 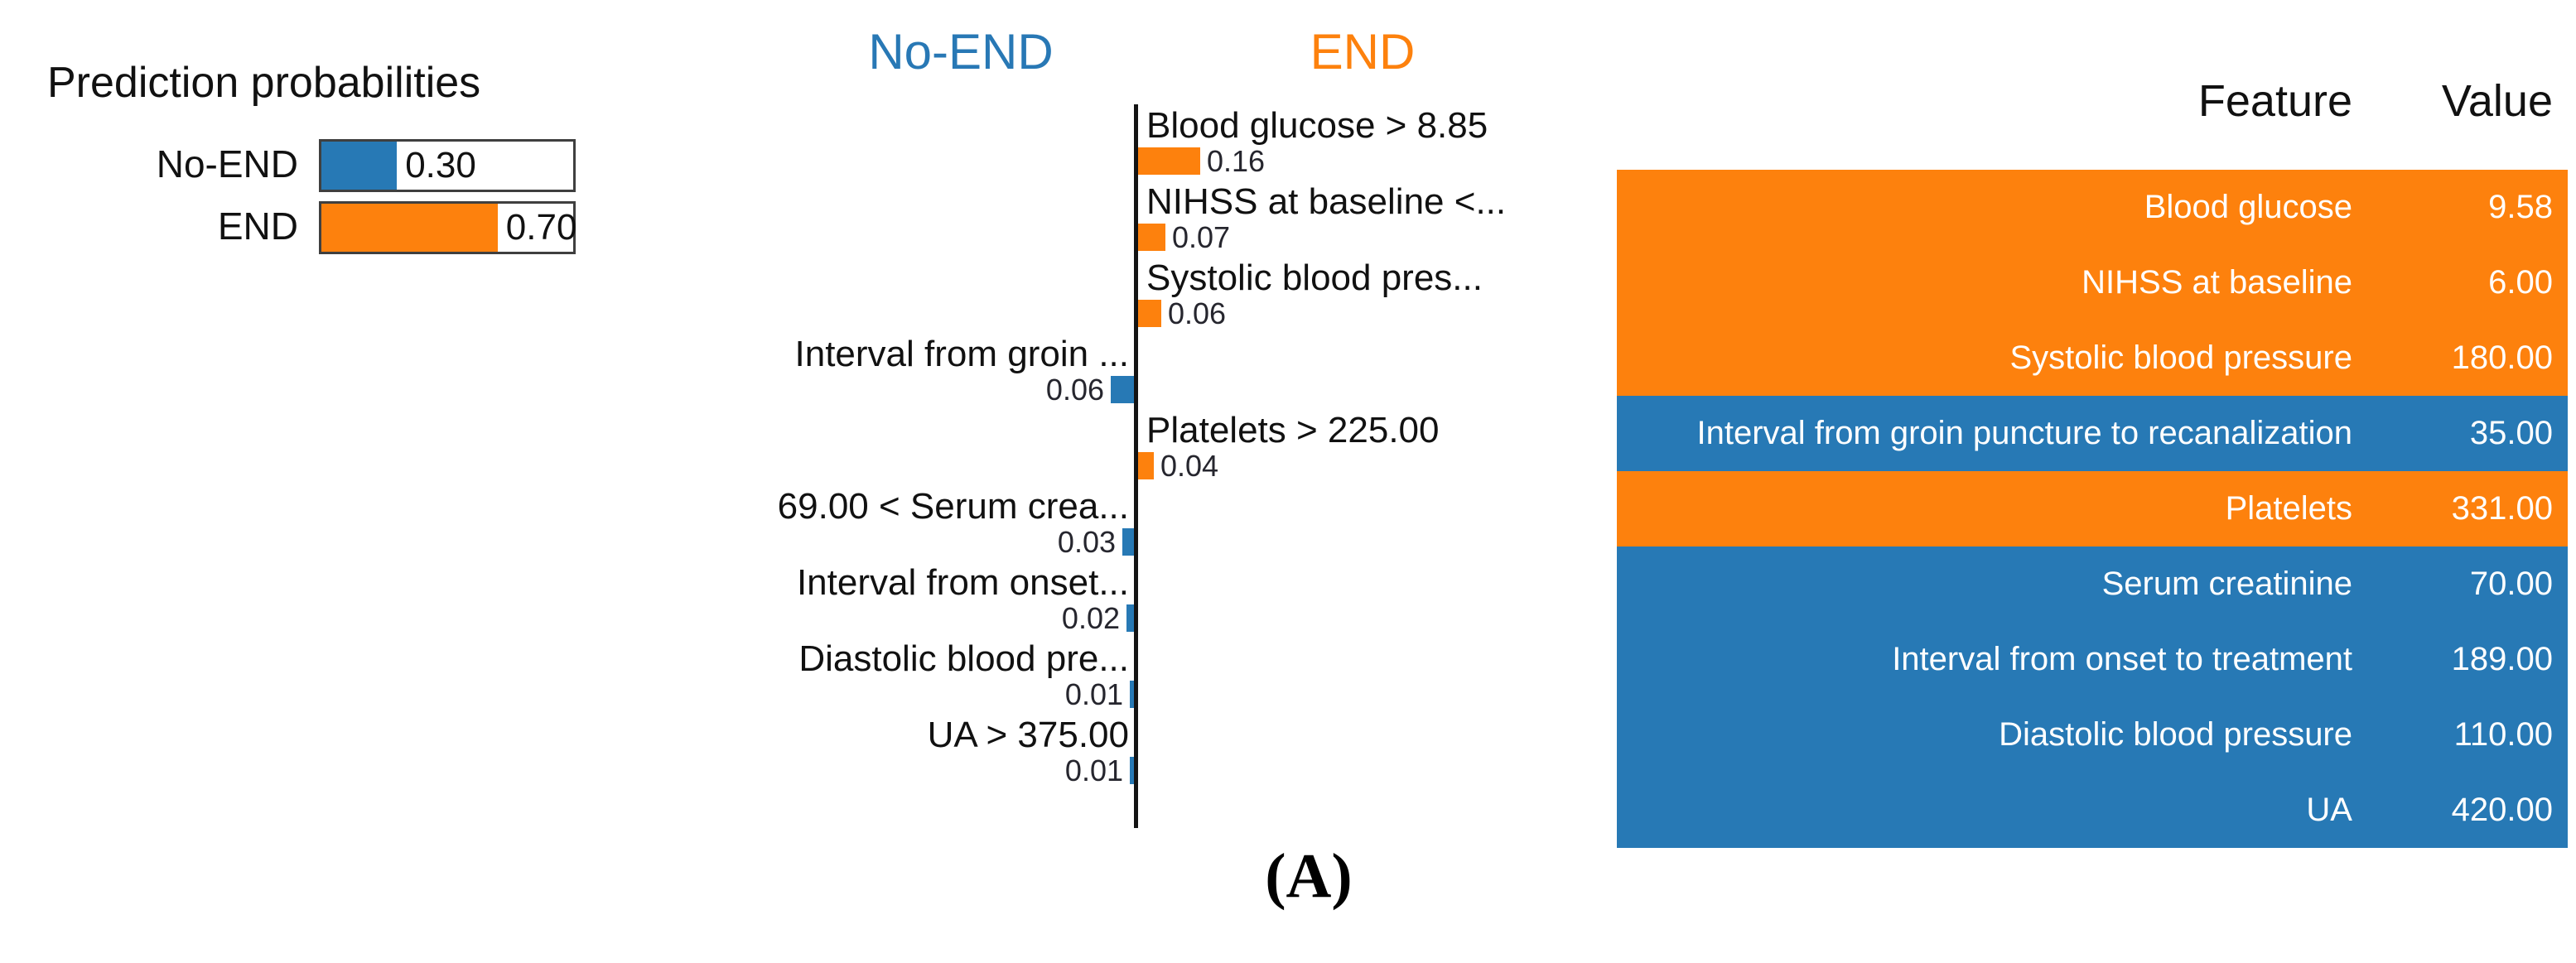 What do you see at coordinates (1317, 125) in the screenshot?
I see `lime-feature-label: Blood glucose > 8.85` at bounding box center [1317, 125].